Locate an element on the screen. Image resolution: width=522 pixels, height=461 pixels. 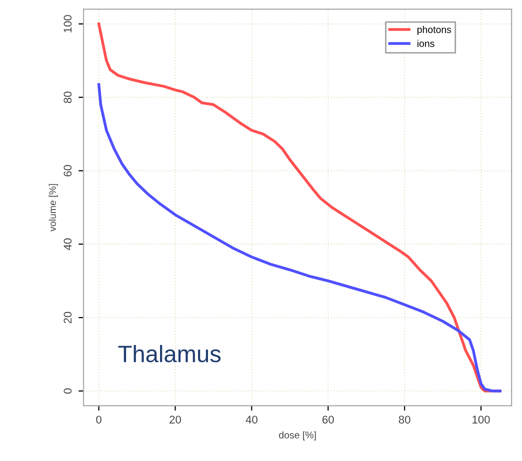
y-axis-title: volume [%] is located at coordinates (53, 208).